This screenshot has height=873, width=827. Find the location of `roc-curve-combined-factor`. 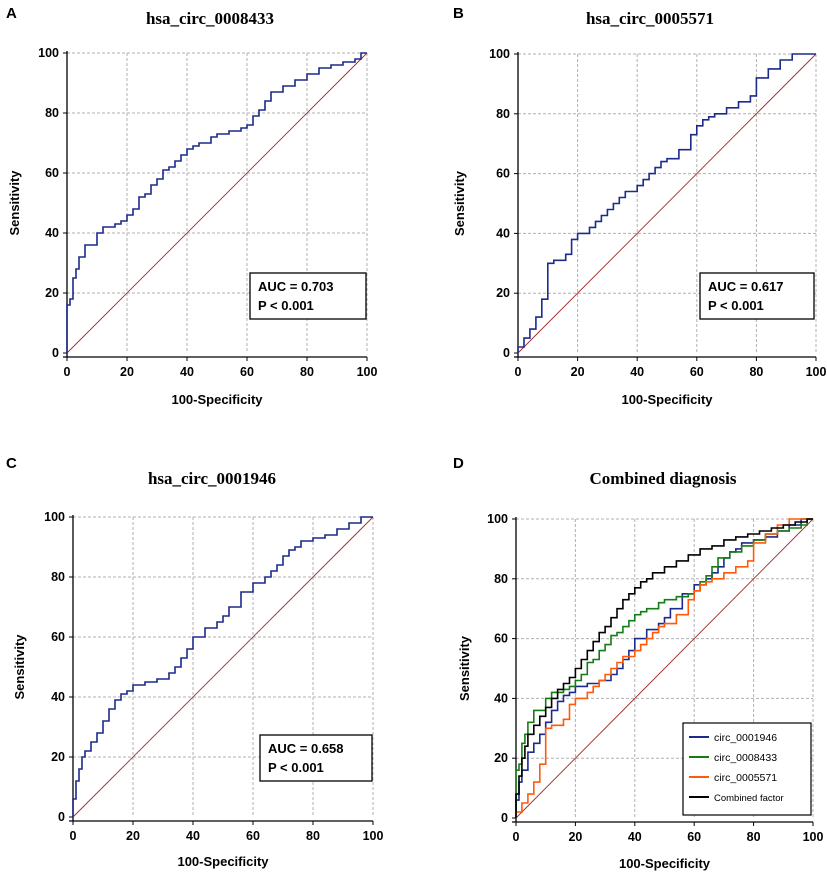

roc-curve-combined-factor is located at coordinates (664, 668).